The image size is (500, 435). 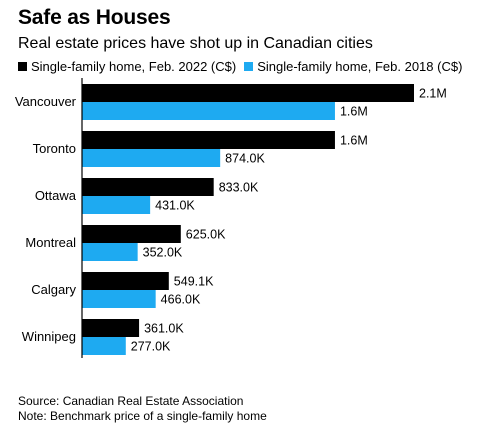 I want to click on bar-calgary-2018, so click(x=119, y=299).